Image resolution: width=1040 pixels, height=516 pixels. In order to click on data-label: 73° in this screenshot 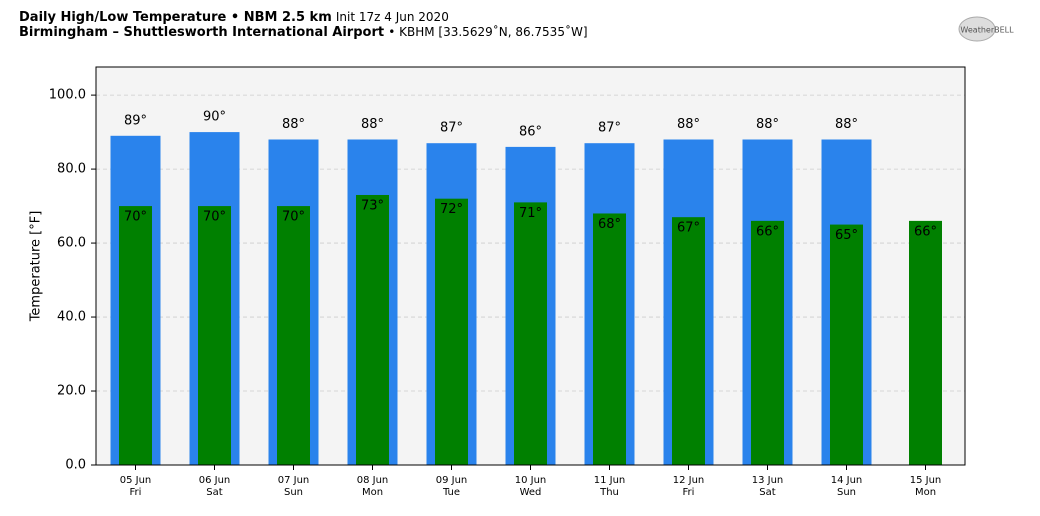, I will do `click(372, 205)`.